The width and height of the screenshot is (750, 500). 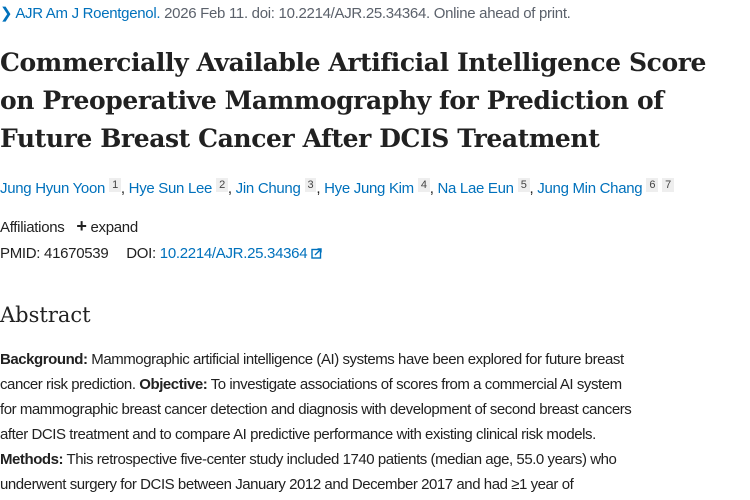 I want to click on affiliation-ref: 6, so click(x=652, y=185).